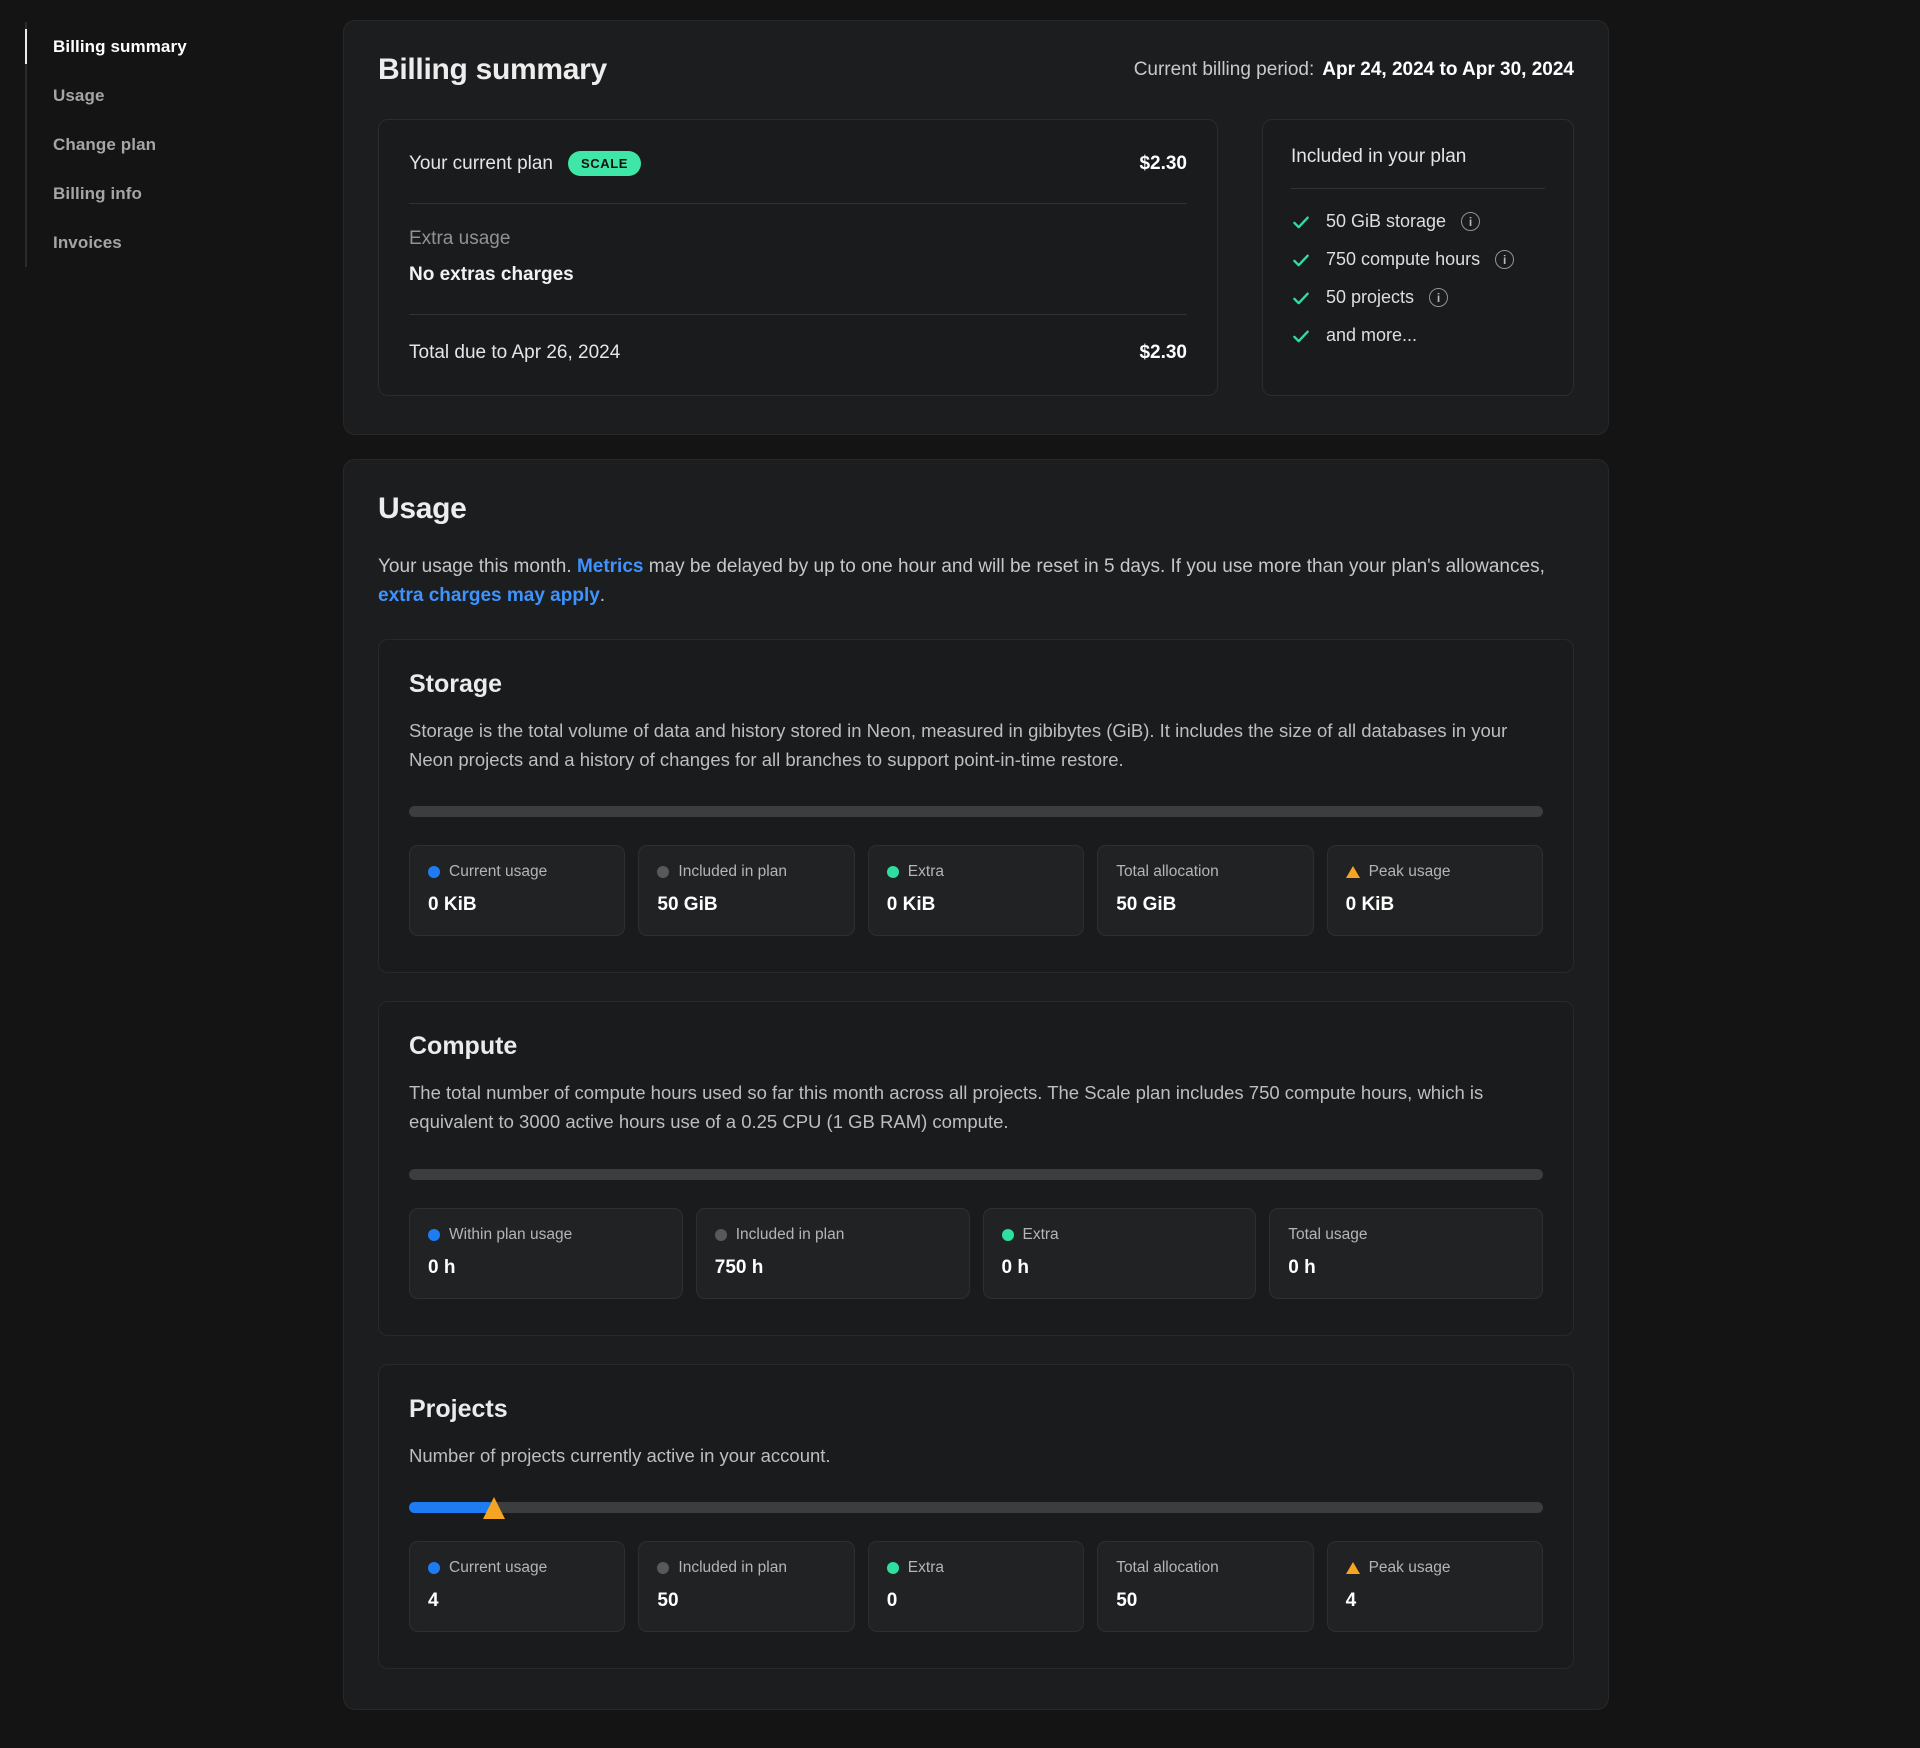 The image size is (1920, 1748). I want to click on sidebar-item-billing-summary: Billing summary, so click(165, 46).